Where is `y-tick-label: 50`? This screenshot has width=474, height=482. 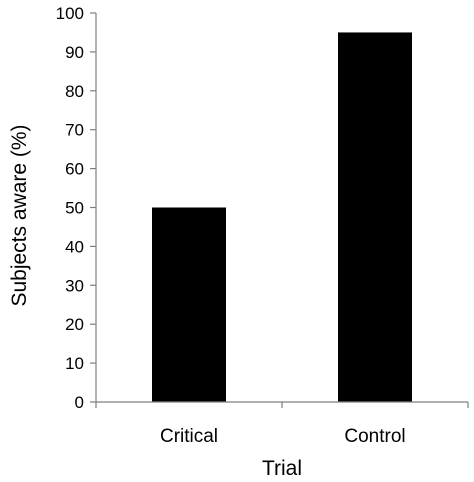 y-tick-label: 50 is located at coordinates (74, 208).